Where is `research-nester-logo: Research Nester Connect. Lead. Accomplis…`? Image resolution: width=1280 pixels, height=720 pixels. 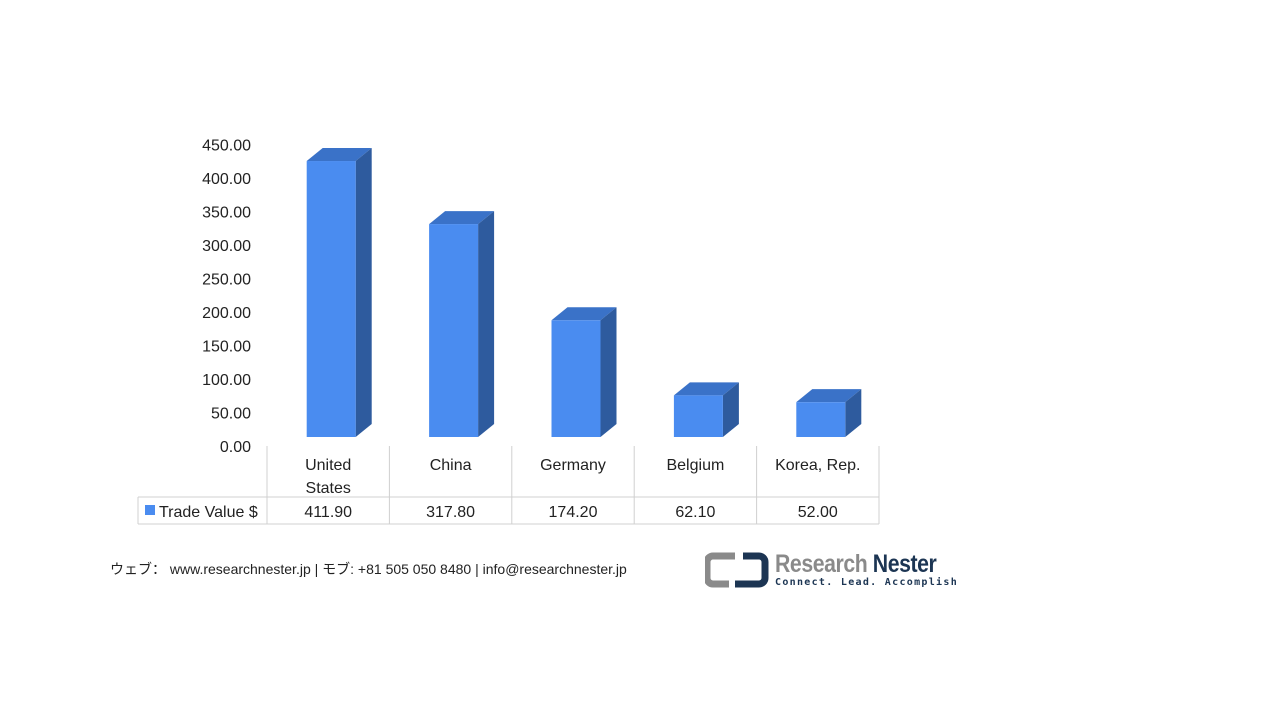 research-nester-logo: Research Nester Connect. Lead. Accomplis… is located at coordinates (832, 570).